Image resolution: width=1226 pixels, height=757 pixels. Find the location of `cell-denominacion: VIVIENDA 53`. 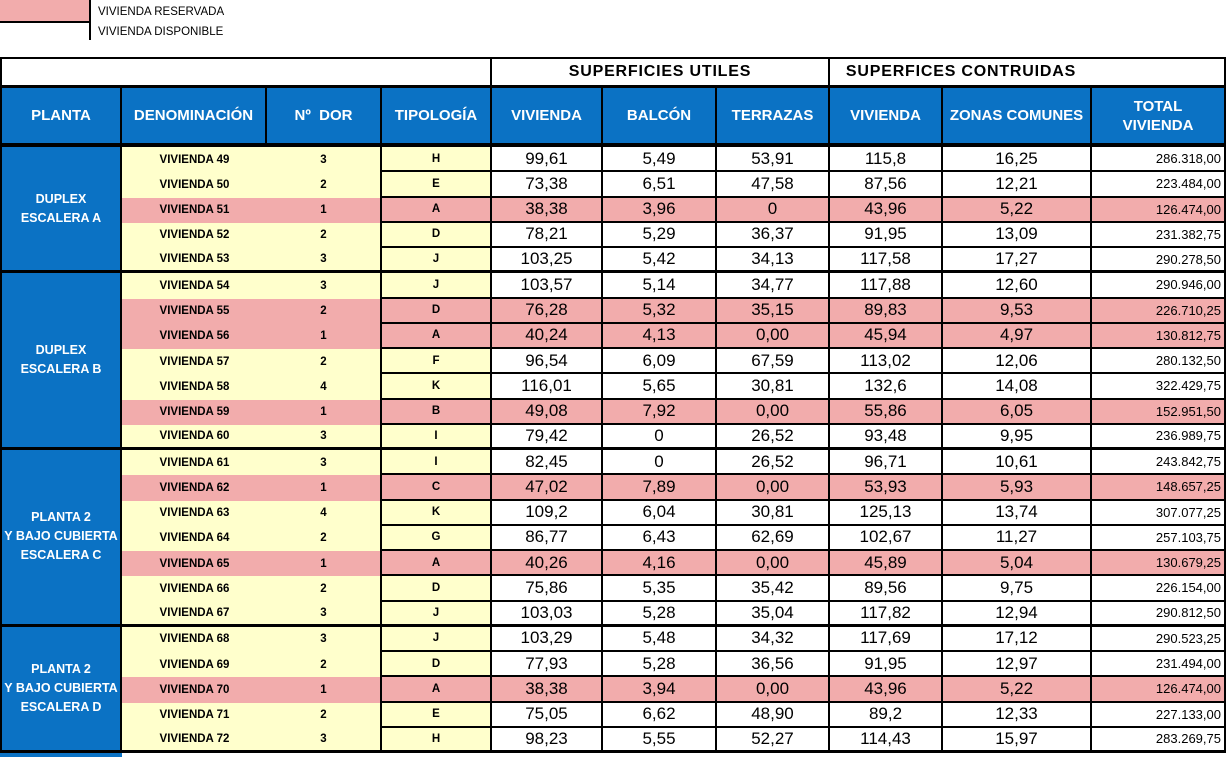

cell-denominacion: VIVIENDA 53 is located at coordinates (194, 261).